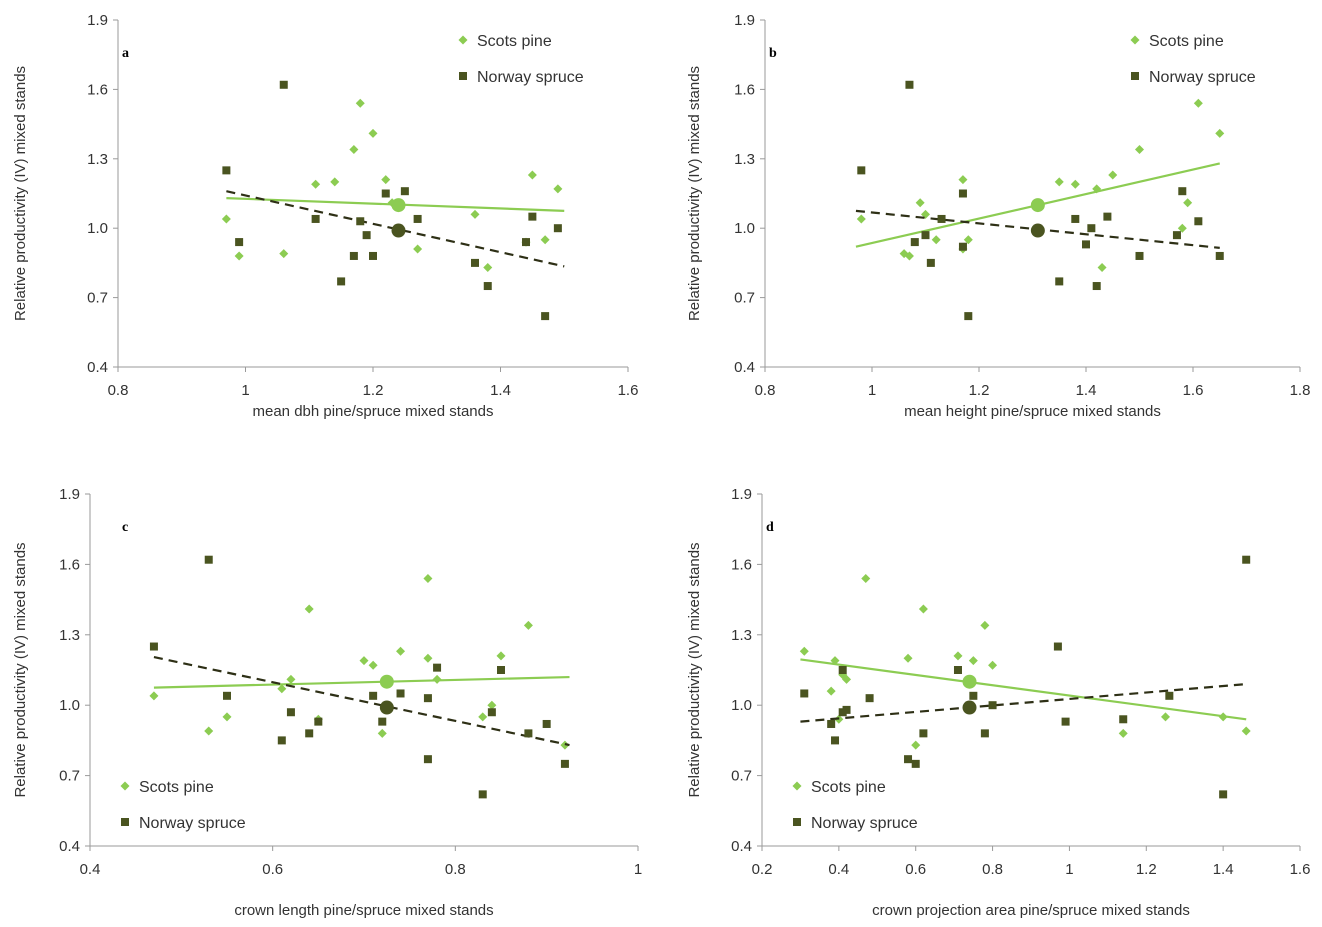  Describe the element at coordinates (97, 298) in the screenshot. I see `y-tick-label: 0.7` at that location.